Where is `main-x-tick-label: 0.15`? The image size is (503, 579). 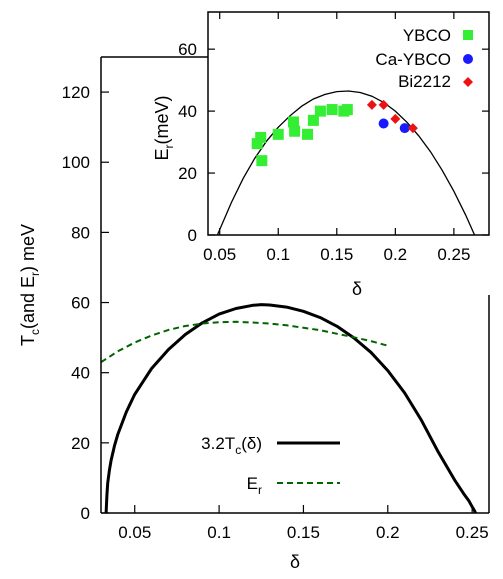 main-x-tick-label: 0.15 is located at coordinates (303, 532).